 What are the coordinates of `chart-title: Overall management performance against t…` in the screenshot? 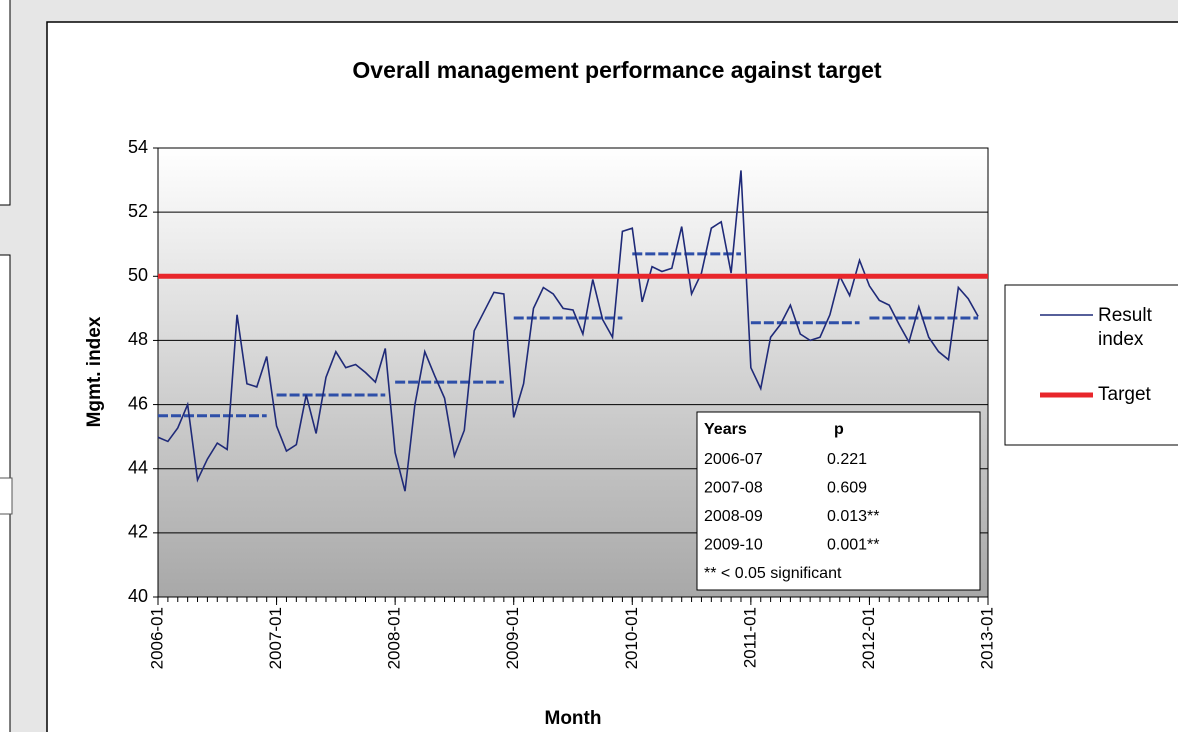 It's located at (617, 70).